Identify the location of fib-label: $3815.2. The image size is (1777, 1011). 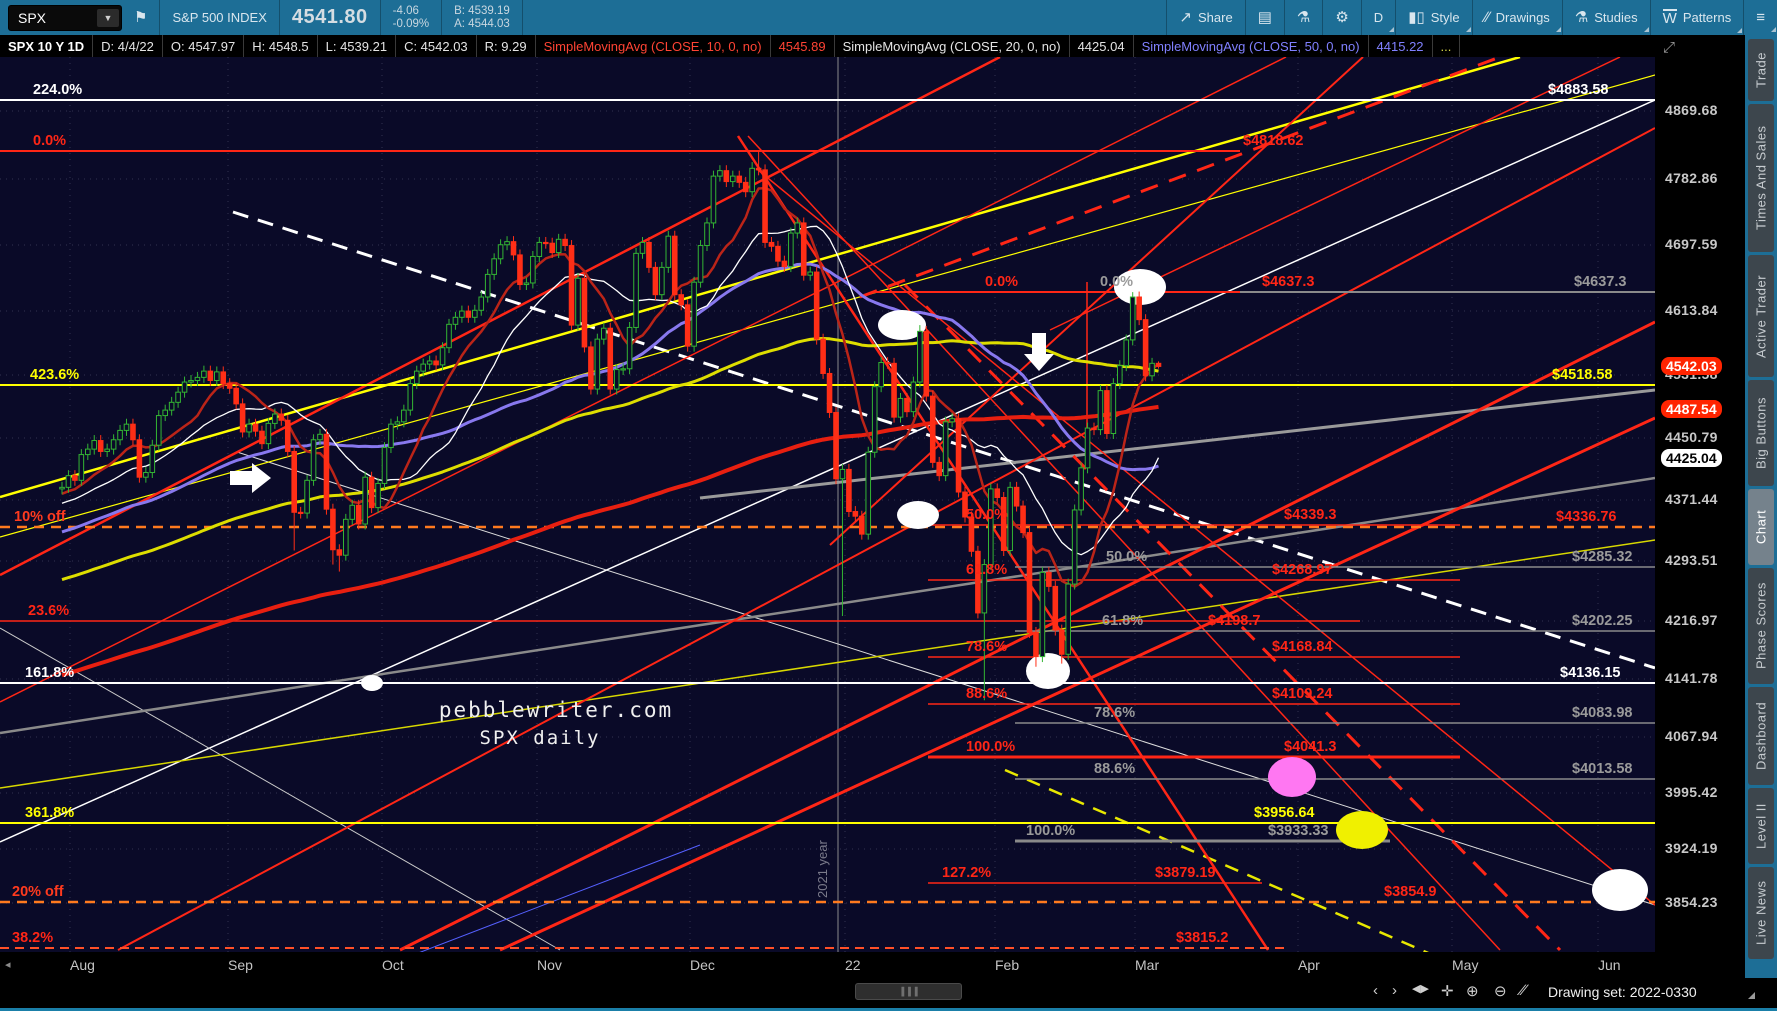
(1202, 938).